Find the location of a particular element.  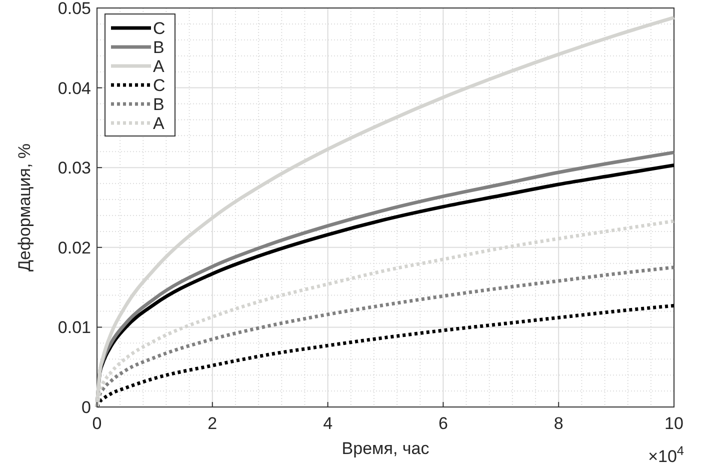

x-tick-label: 10 is located at coordinates (674, 423).